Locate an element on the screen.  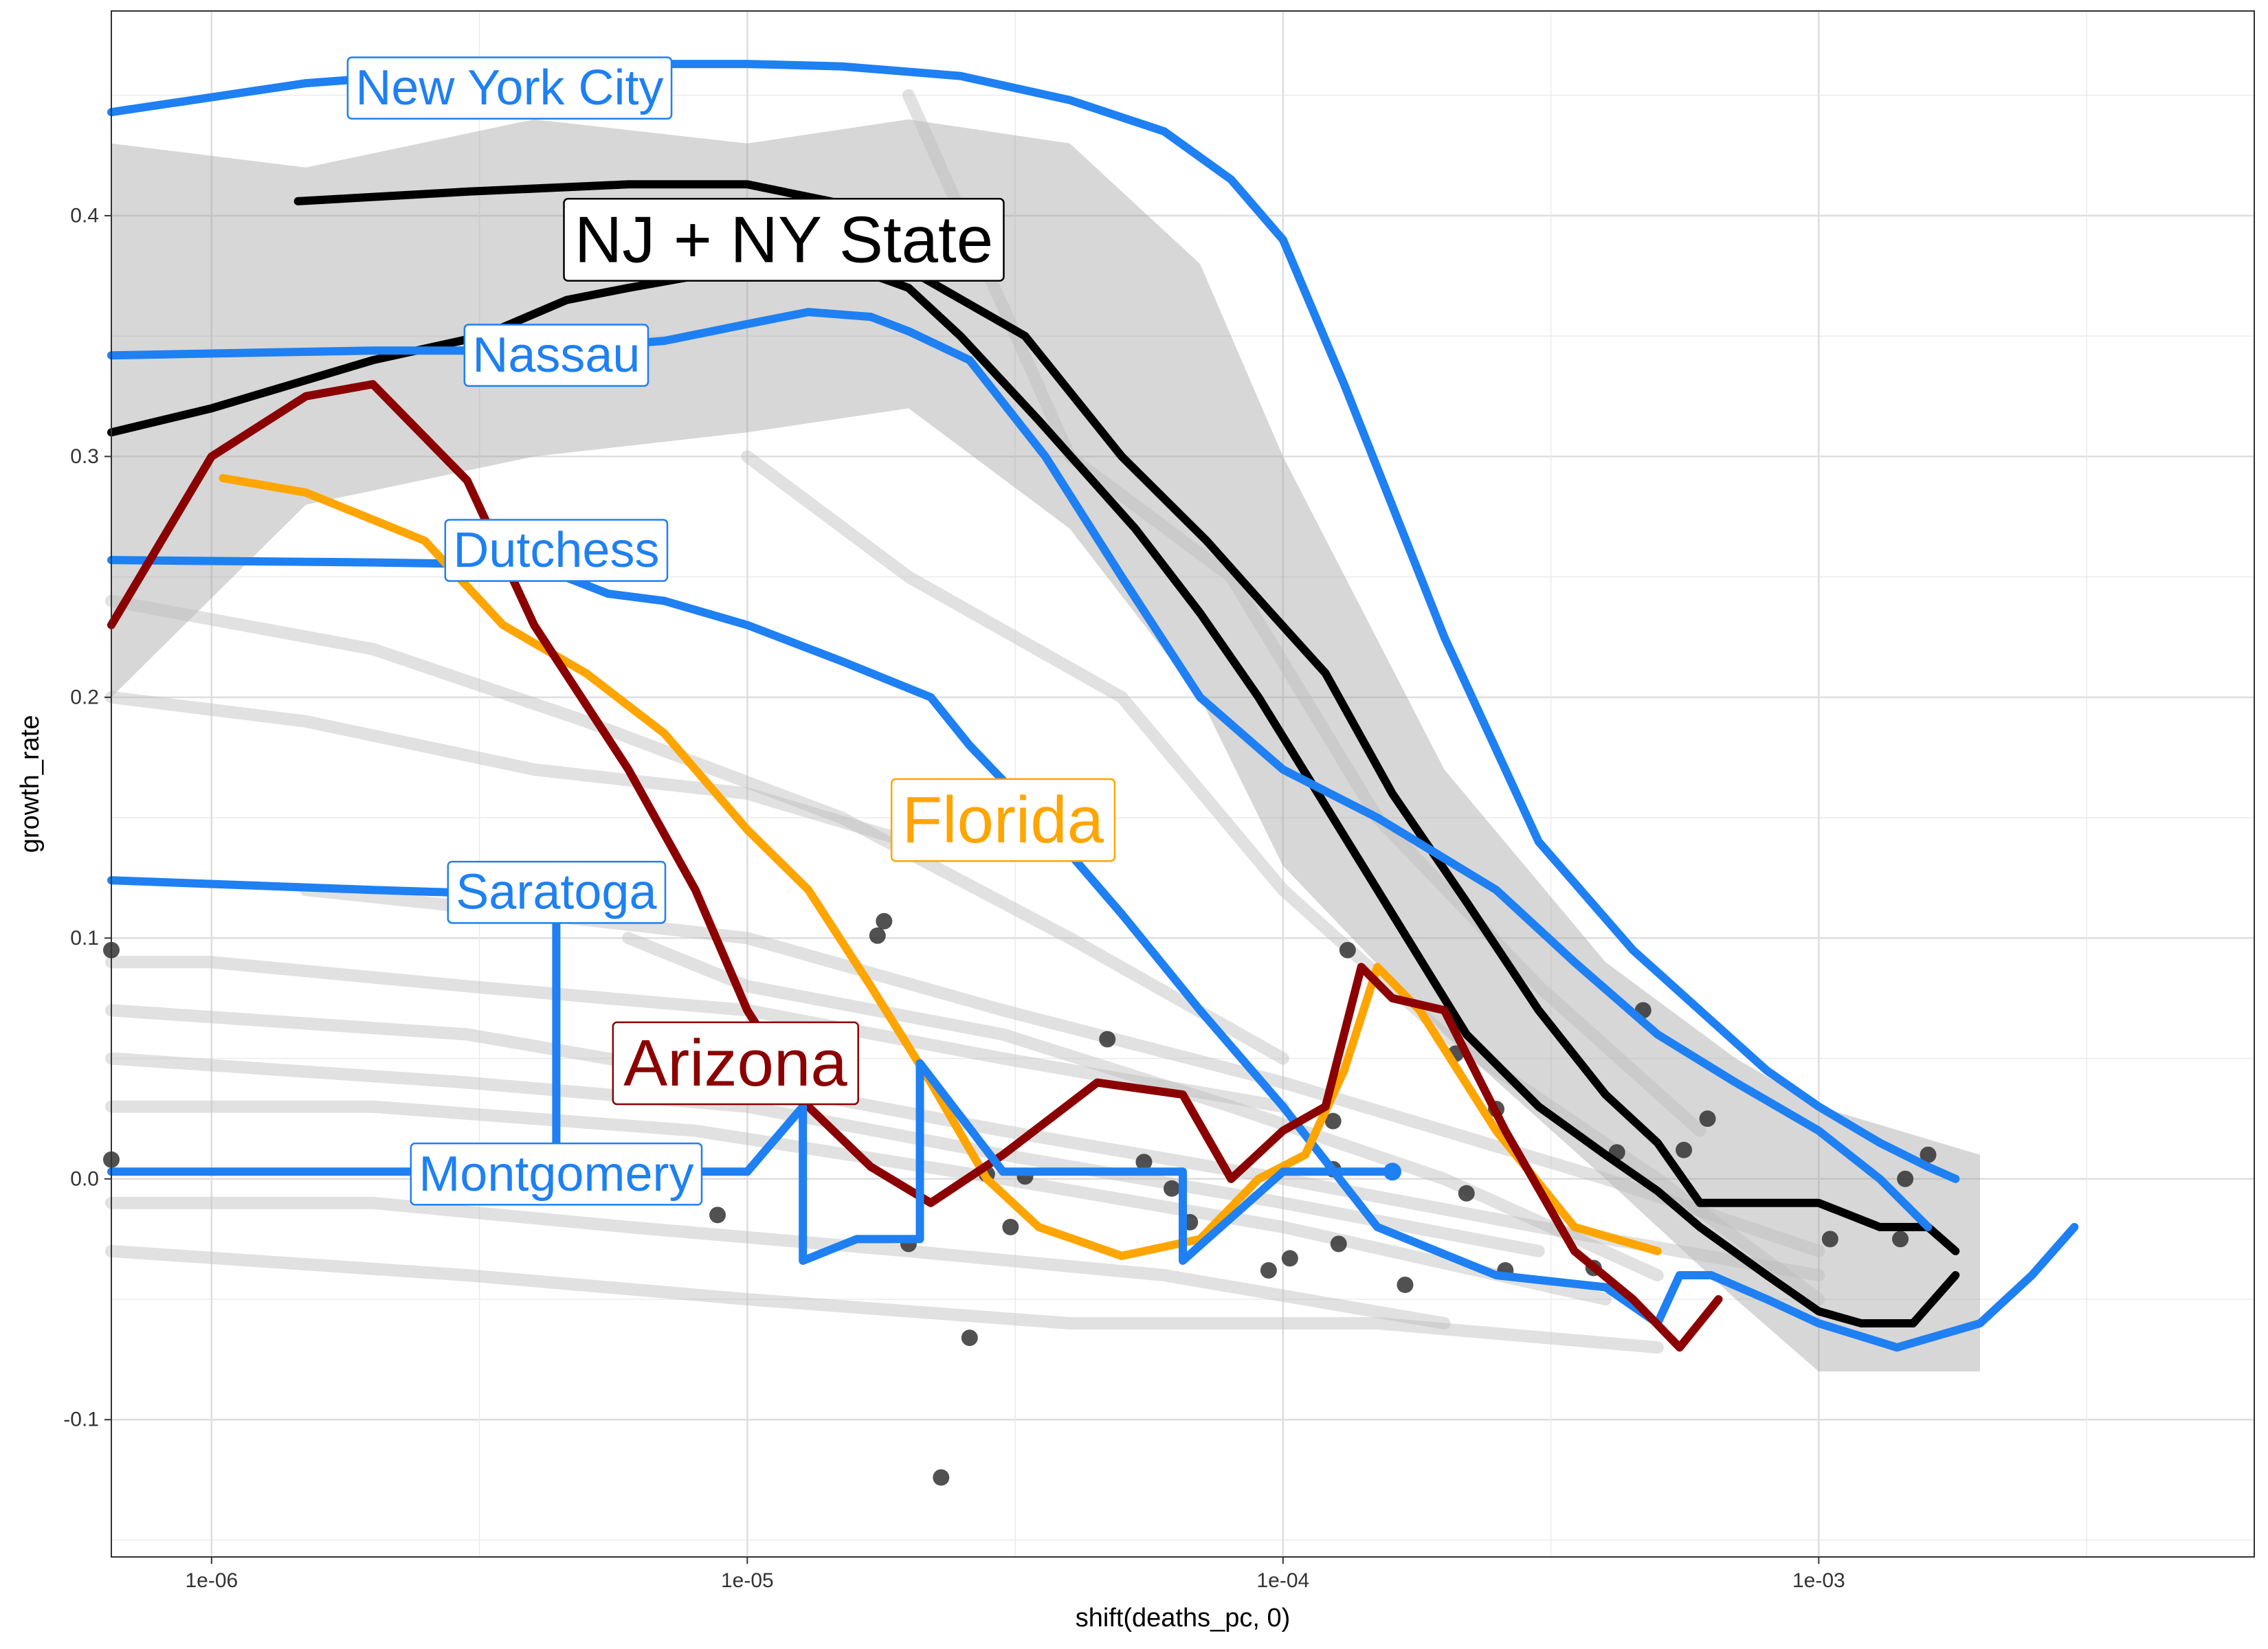
label-arizona: Arizona is located at coordinates (735, 1063).